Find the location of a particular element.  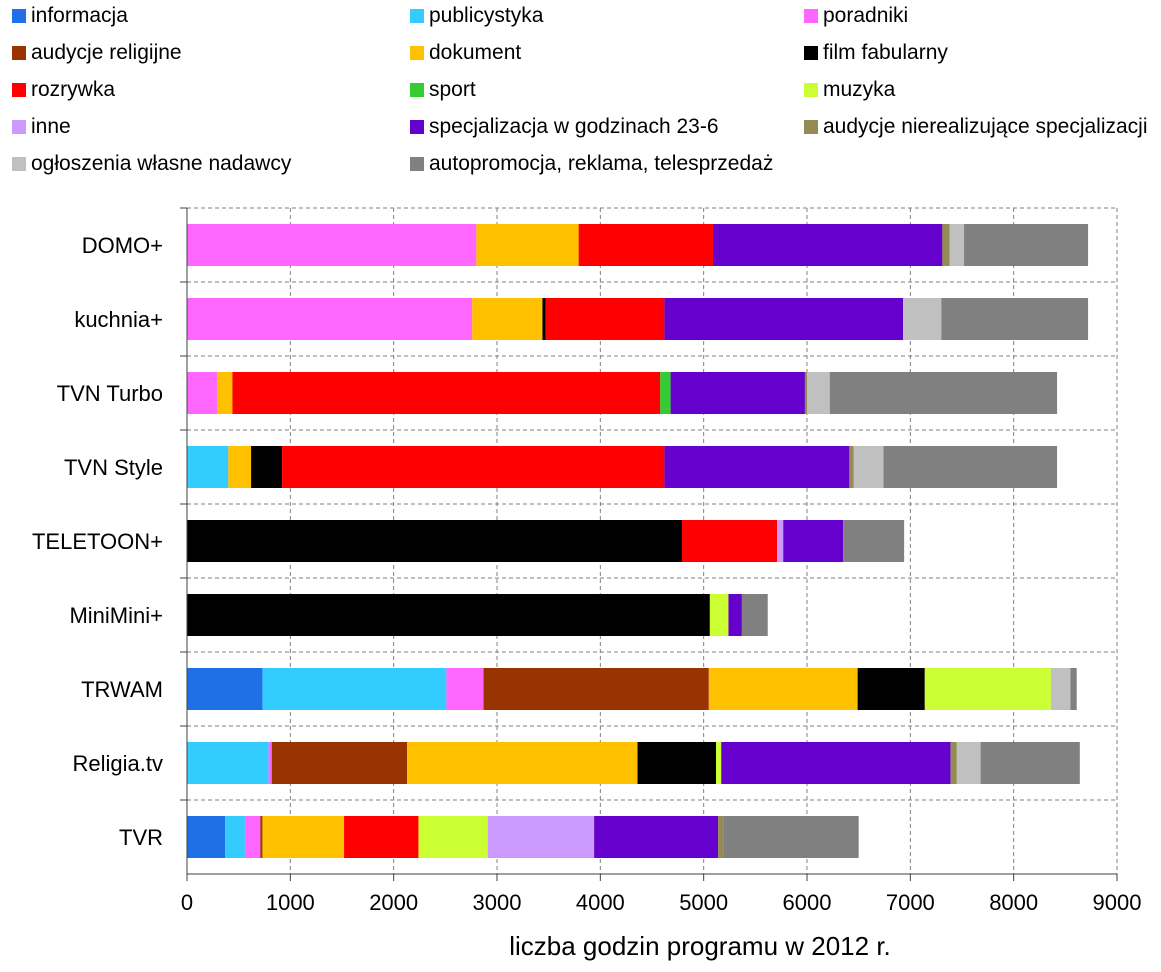

bar-segment-tvn-turbo-poradniki is located at coordinates (202, 393).